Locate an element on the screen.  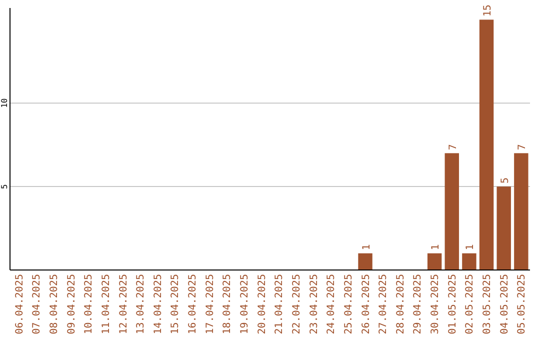
data-label: 15 is located at coordinates (488, 10).